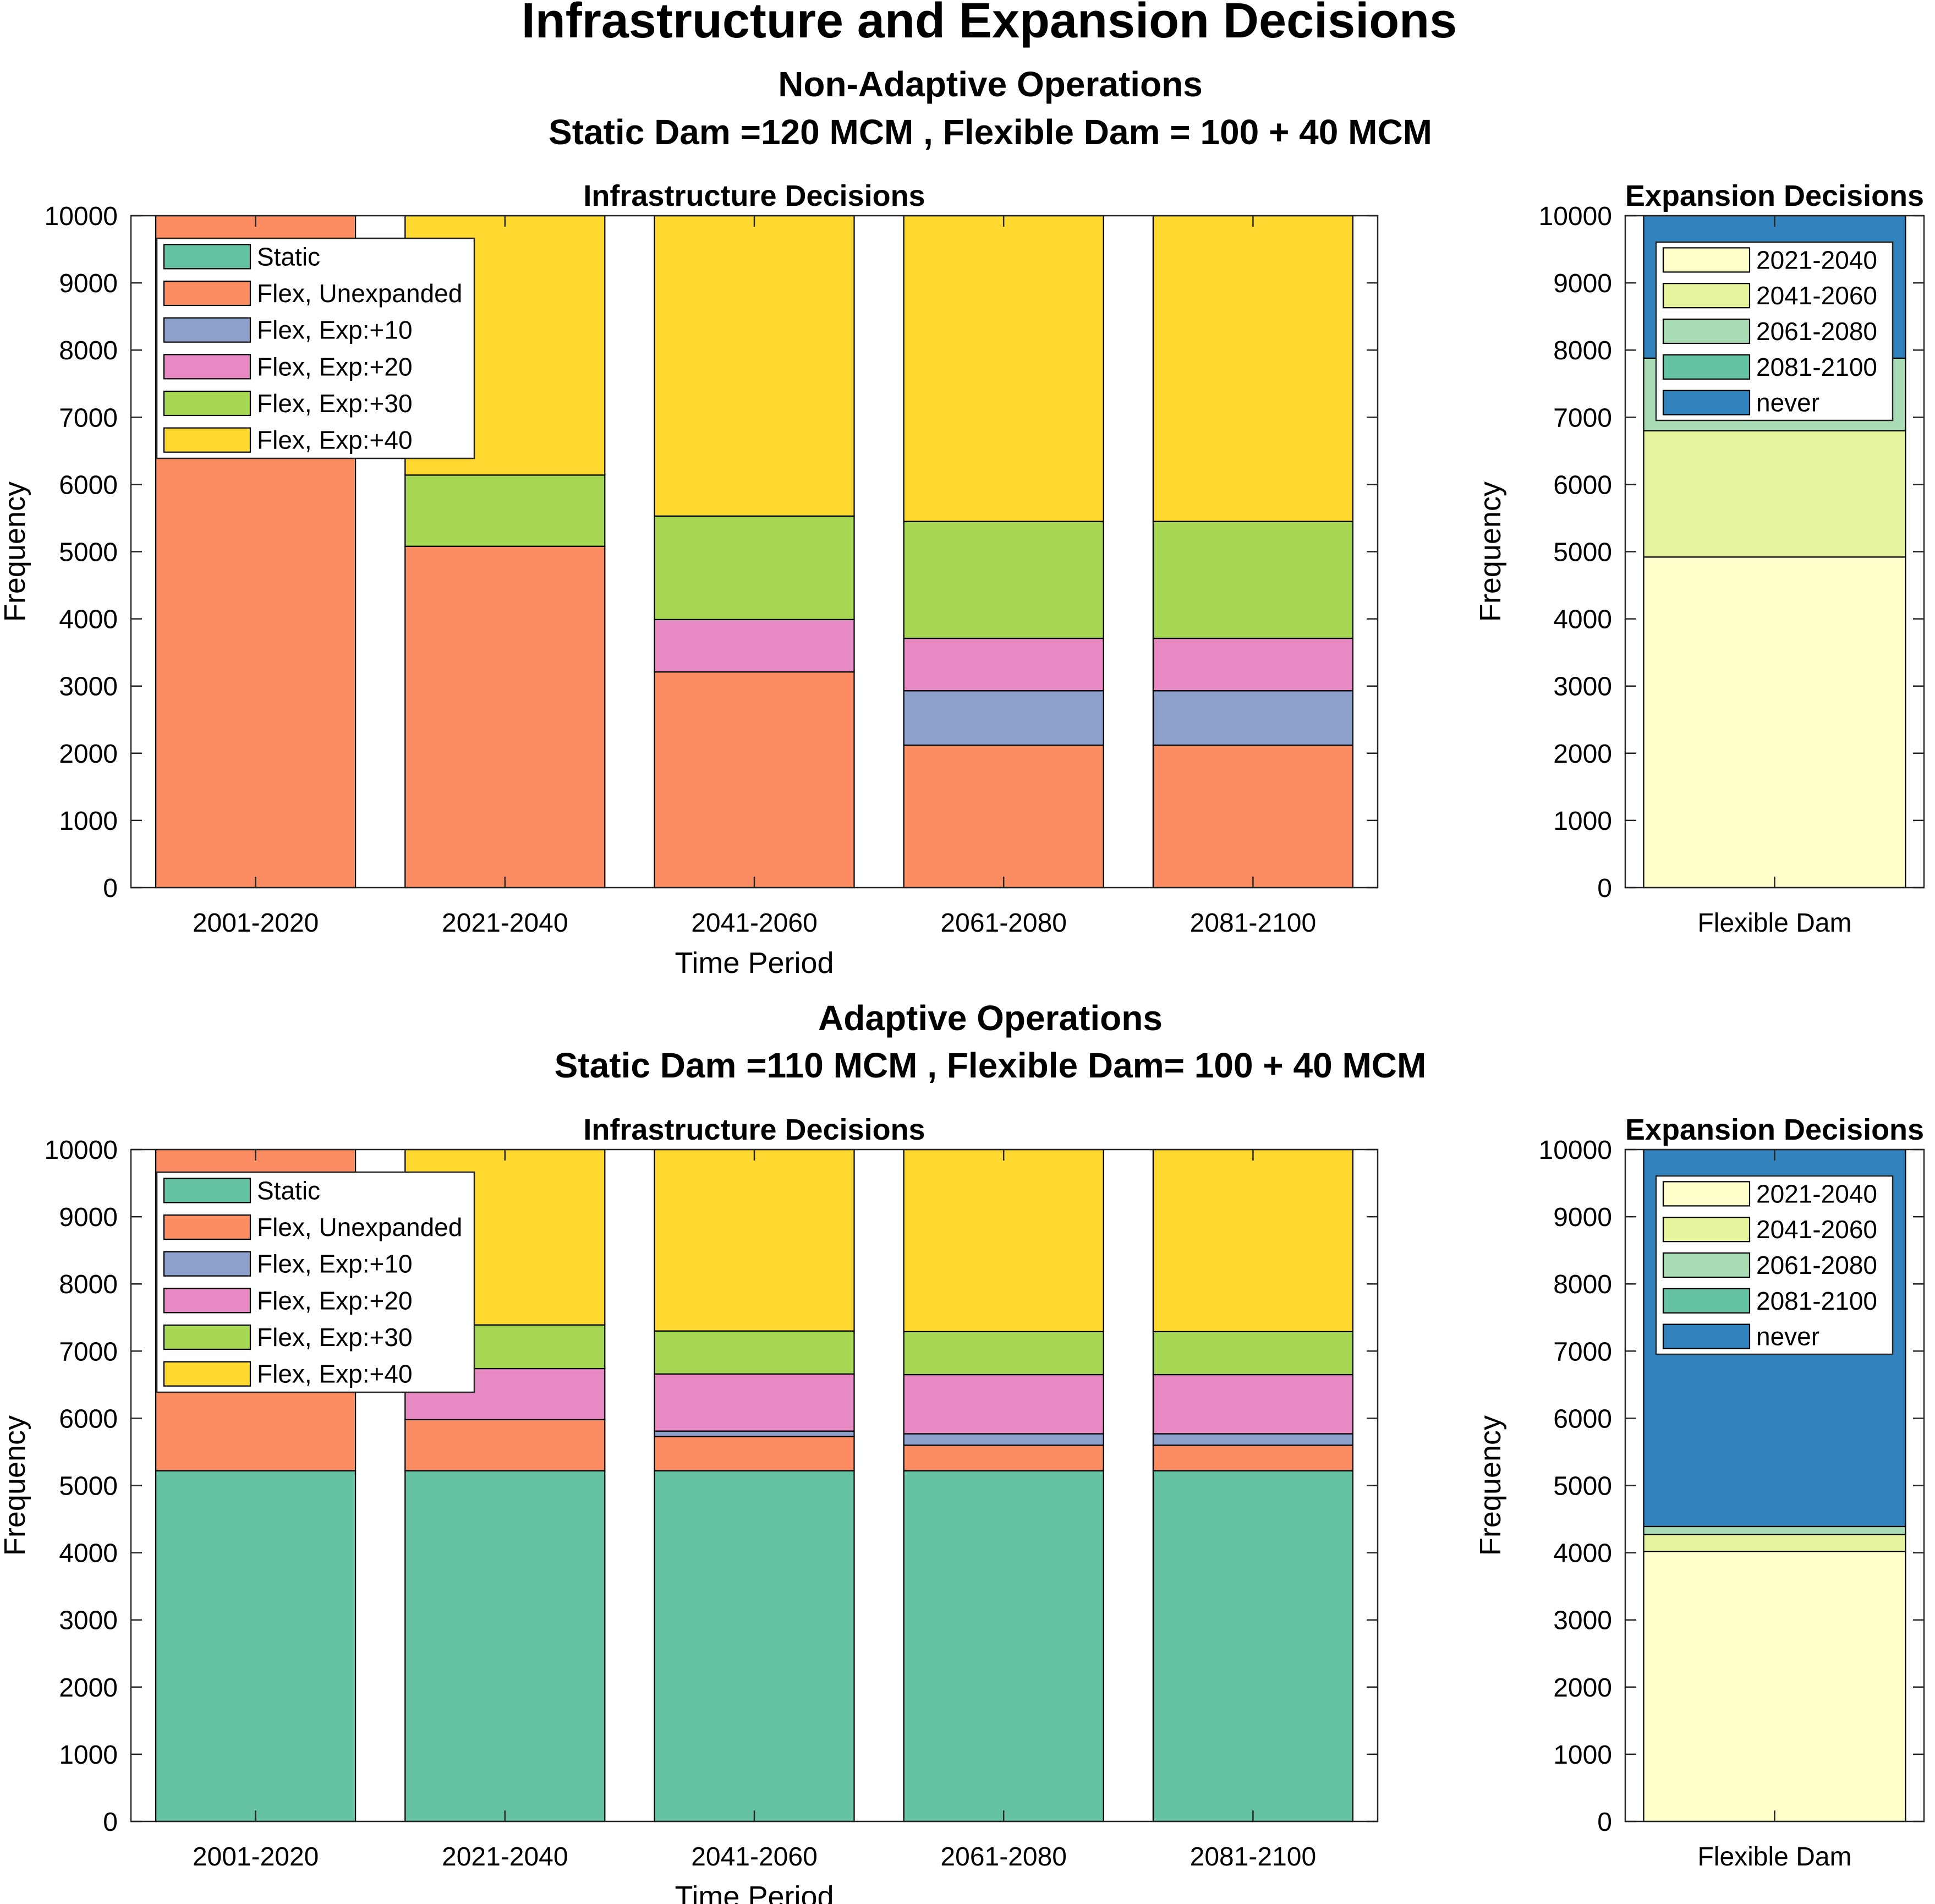 The width and height of the screenshot is (1935, 1904). Describe the element at coordinates (990, 24) in the screenshot. I see `figure-title: Infrastructure and Expansion Decisions` at that location.